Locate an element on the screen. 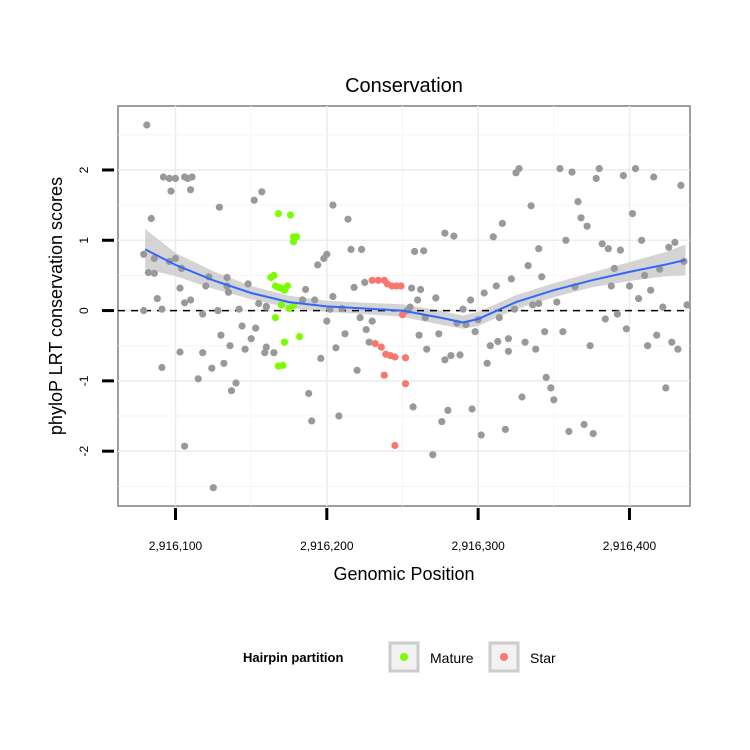 This screenshot has width=750, height=750. x-tick-label: 2,916,100 is located at coordinates (176, 546).